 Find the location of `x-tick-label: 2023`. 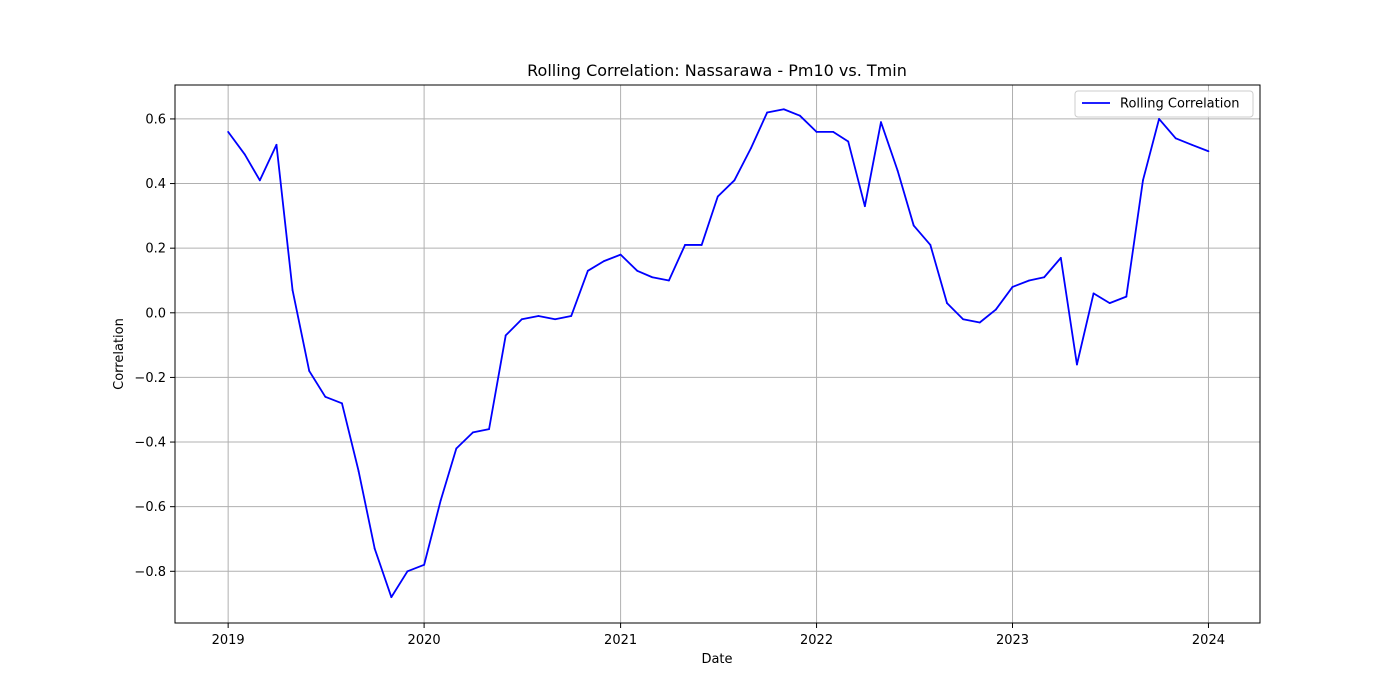

x-tick-label: 2023 is located at coordinates (1012, 640).